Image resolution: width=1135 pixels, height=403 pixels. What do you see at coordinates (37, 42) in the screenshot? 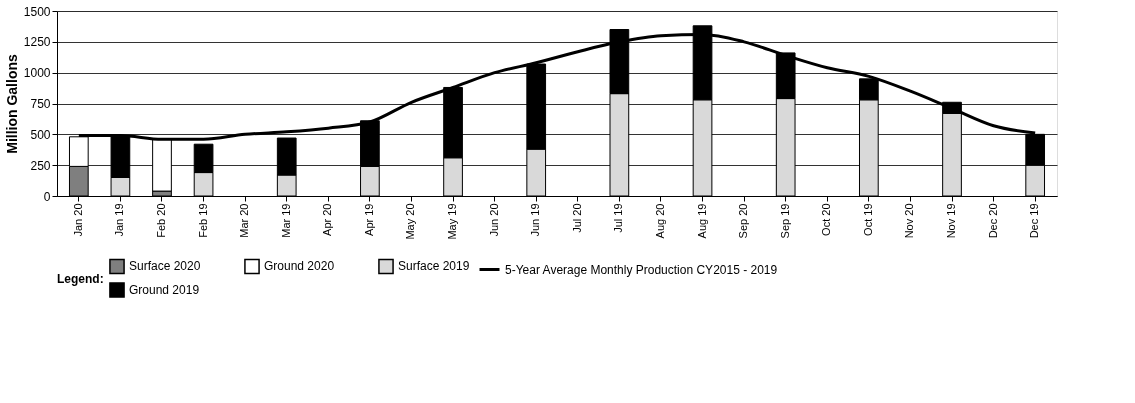
I see `y-tick-label: 1250` at bounding box center [37, 42].